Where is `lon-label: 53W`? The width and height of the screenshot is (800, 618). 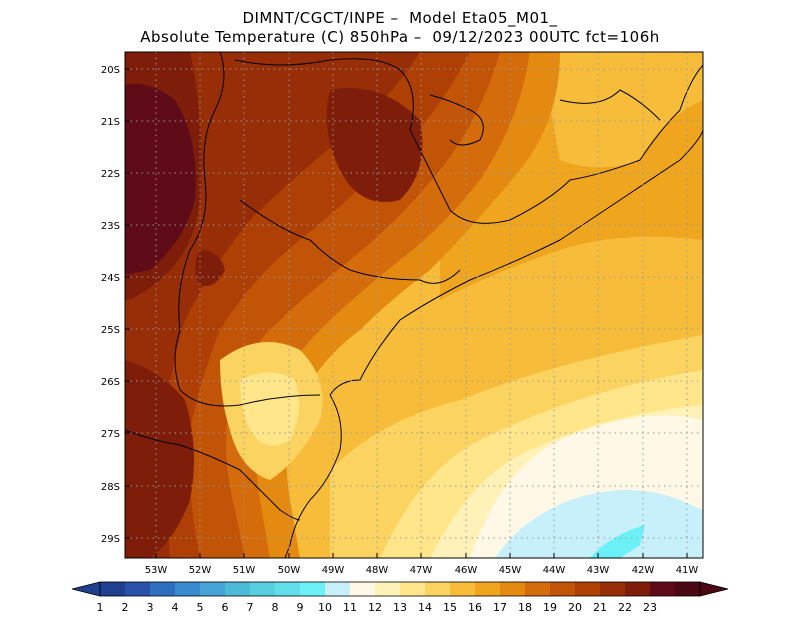 lon-label: 53W is located at coordinates (156, 570).